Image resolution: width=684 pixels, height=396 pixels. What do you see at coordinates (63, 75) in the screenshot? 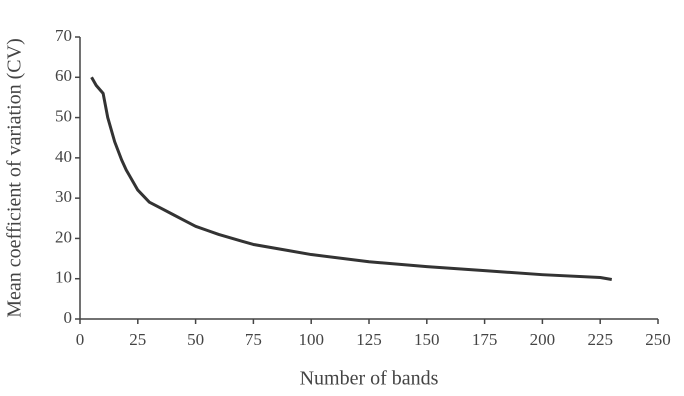
I see `y-tick-label: 60` at bounding box center [63, 75].